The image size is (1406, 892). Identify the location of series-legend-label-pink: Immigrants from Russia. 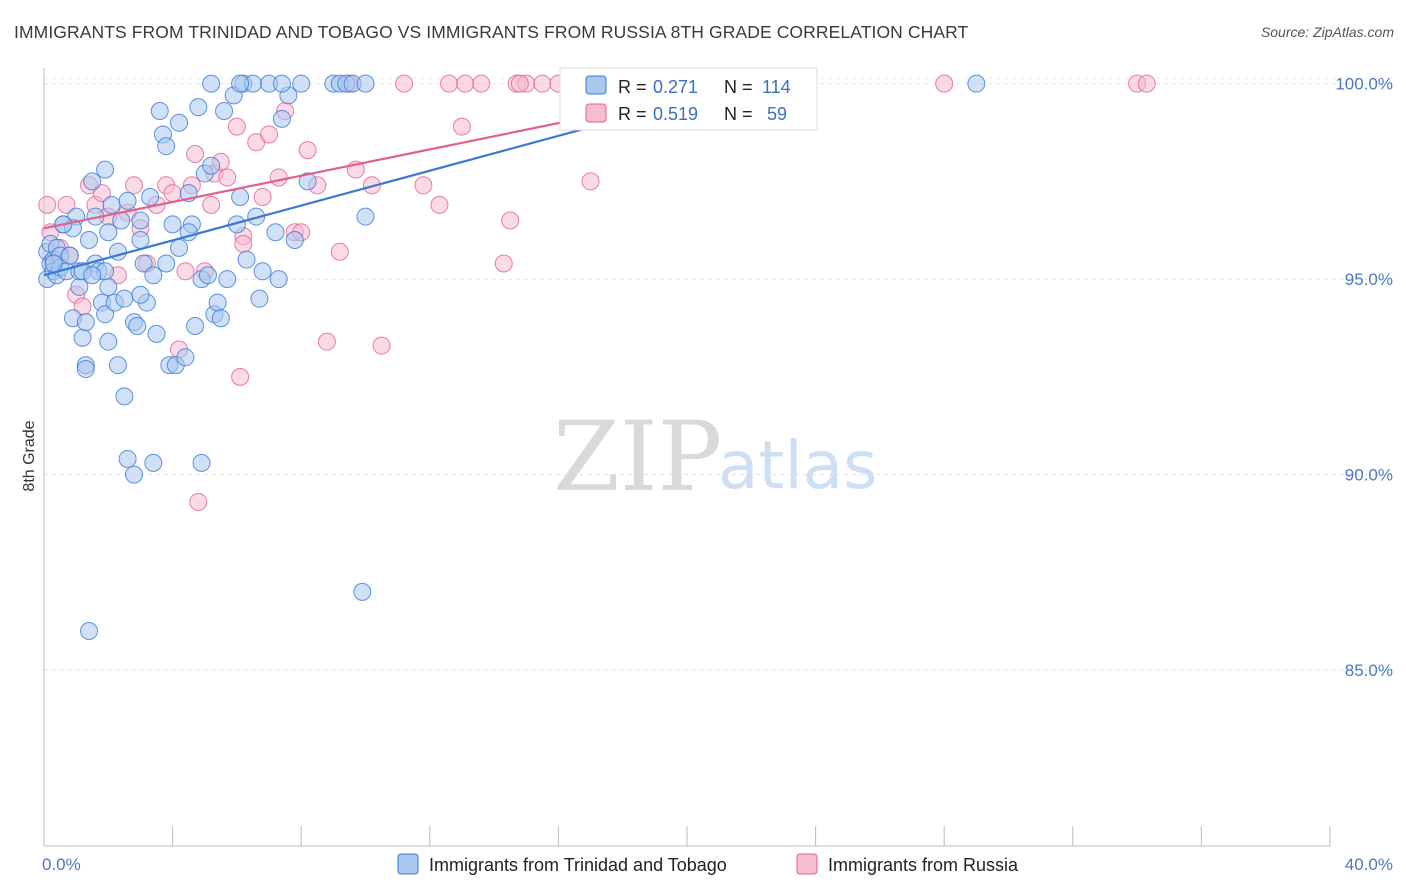
(923, 865).